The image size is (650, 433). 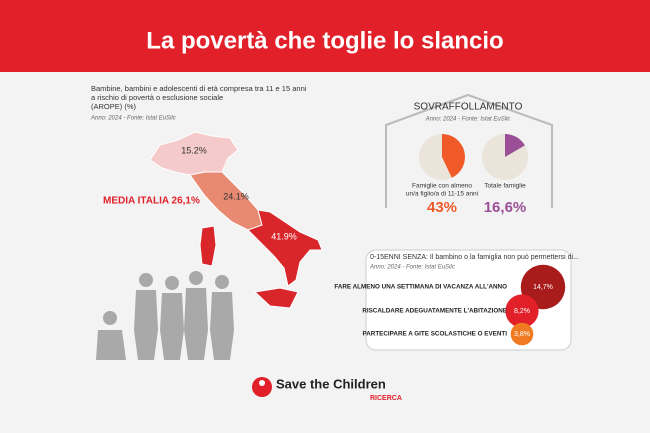 I want to click on map-caption: (AROPE) (%), so click(x=114, y=106).